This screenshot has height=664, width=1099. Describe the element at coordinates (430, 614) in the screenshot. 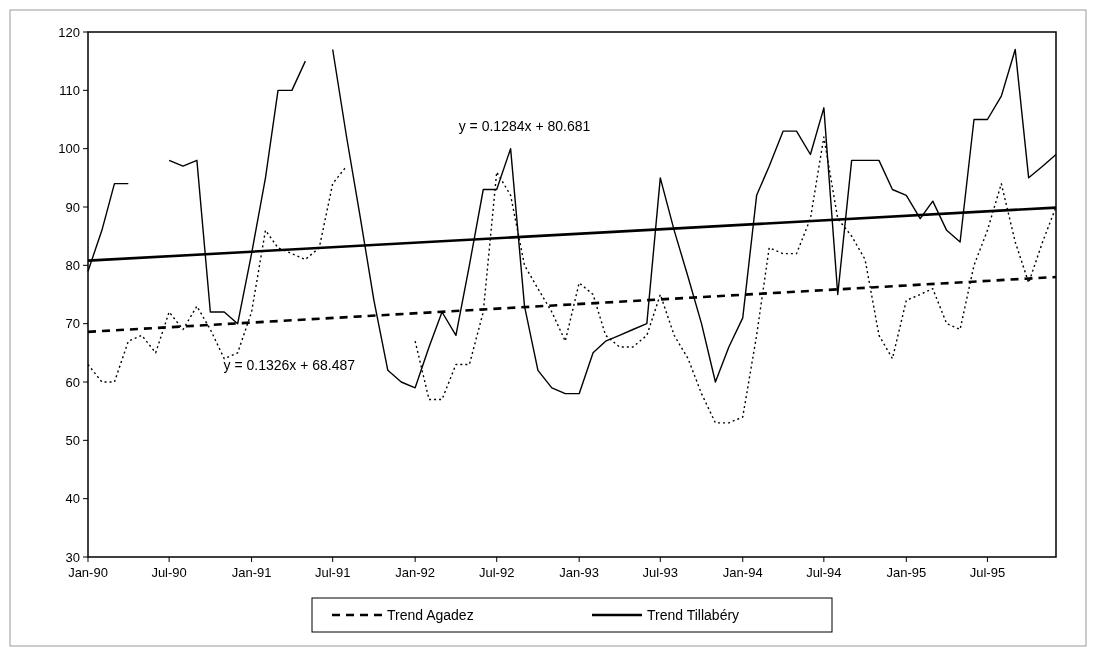

I see `legend-label: Trend Agadez` at that location.